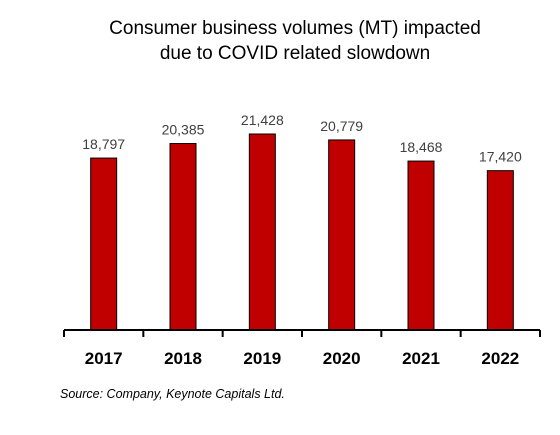 This screenshot has width=560, height=435. What do you see at coordinates (104, 244) in the screenshot?
I see `bar-2017` at bounding box center [104, 244].